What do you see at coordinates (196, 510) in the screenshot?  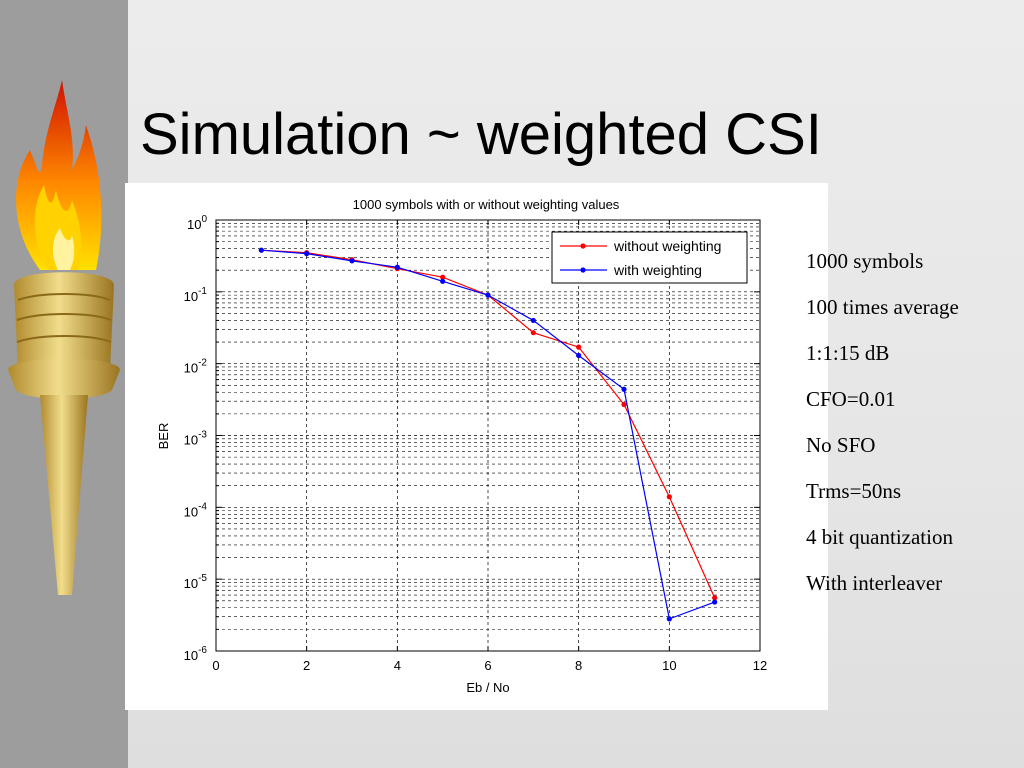 I see `y-tick-label: 10⁻⁴` at bounding box center [196, 510].